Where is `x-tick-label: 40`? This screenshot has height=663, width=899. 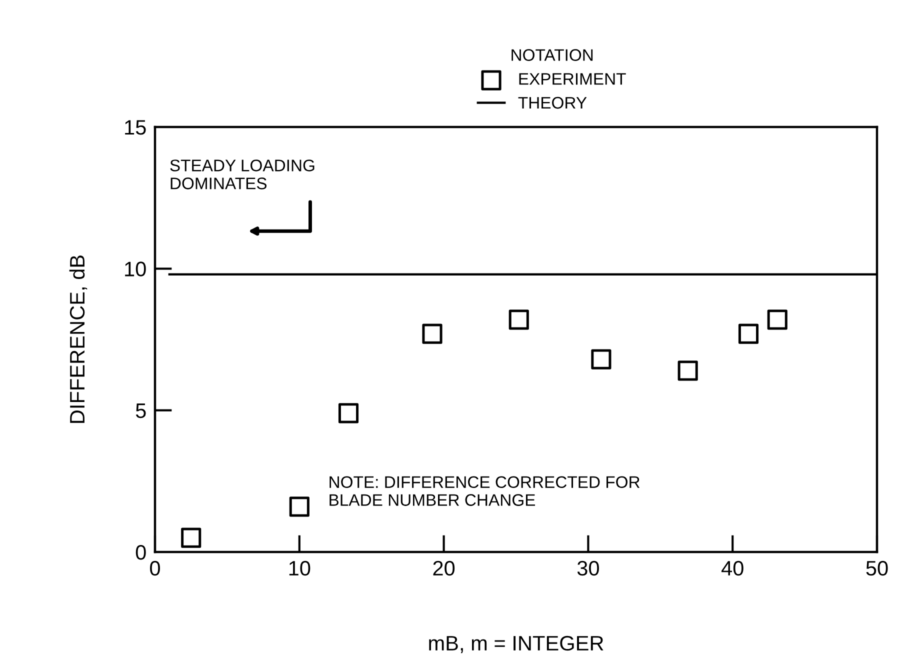
x-tick-label: 40 is located at coordinates (732, 568).